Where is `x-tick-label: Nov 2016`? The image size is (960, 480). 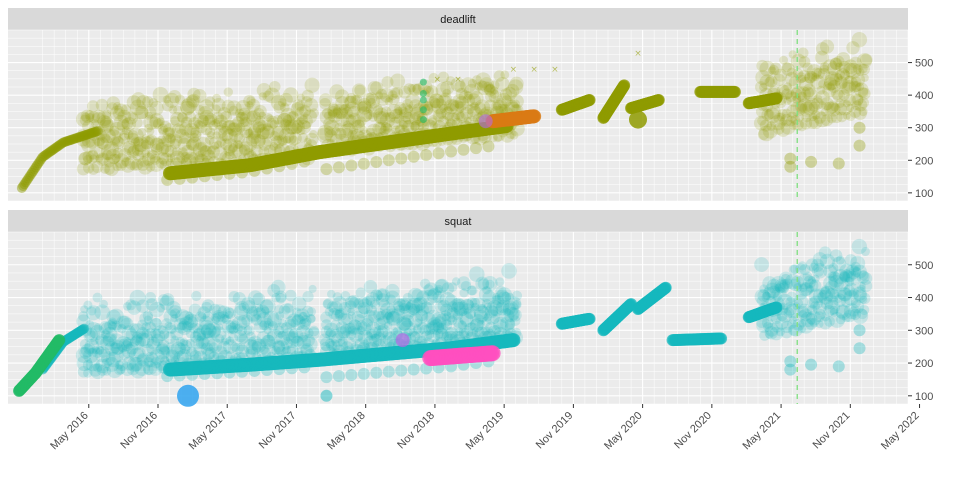
x-tick-label: Nov 2016 is located at coordinates (139, 431).